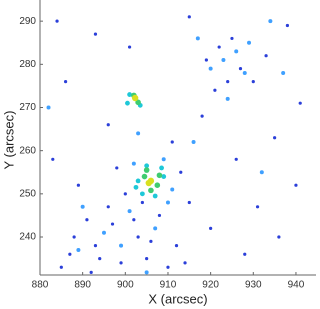 The image size is (320, 309). What do you see at coordinates (177, 298) in the screenshot?
I see `x-axis-title: X (arcsec)` at bounding box center [177, 298].